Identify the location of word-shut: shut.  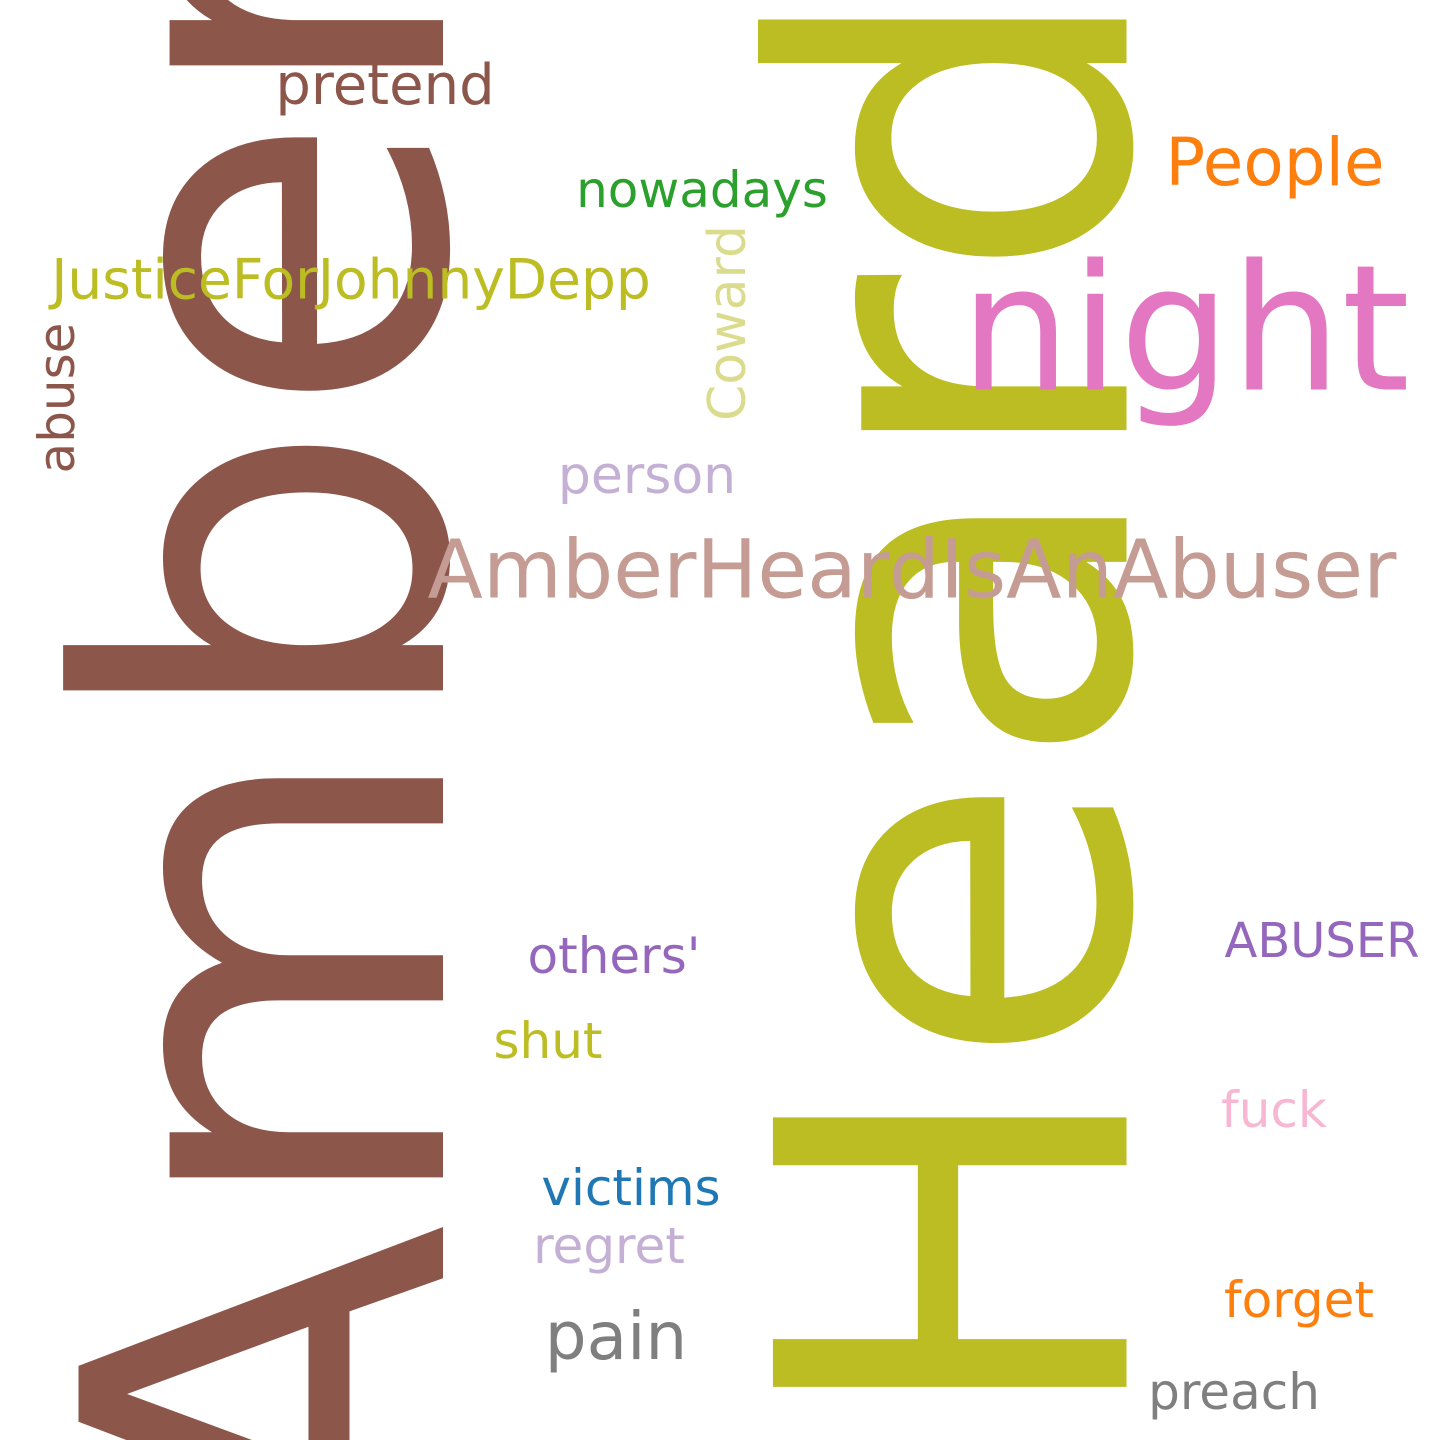
(548, 1041).